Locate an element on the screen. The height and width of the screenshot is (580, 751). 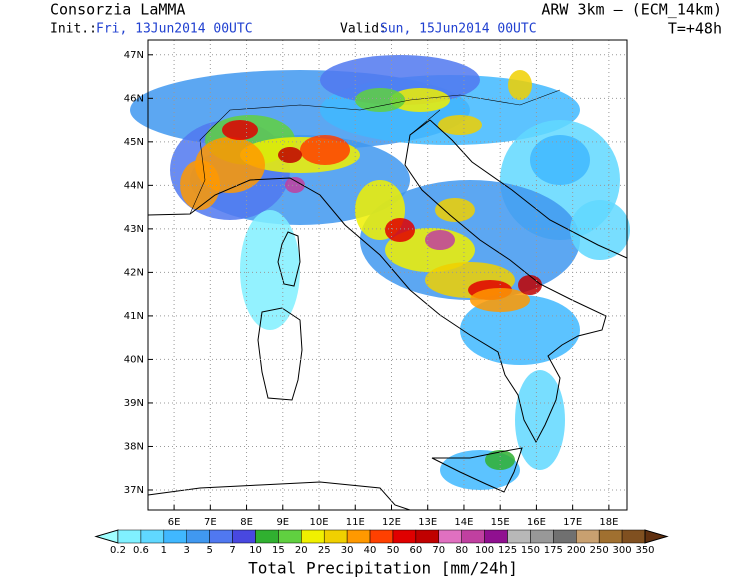
colorbar-label: 7 is located at coordinates (232, 550).